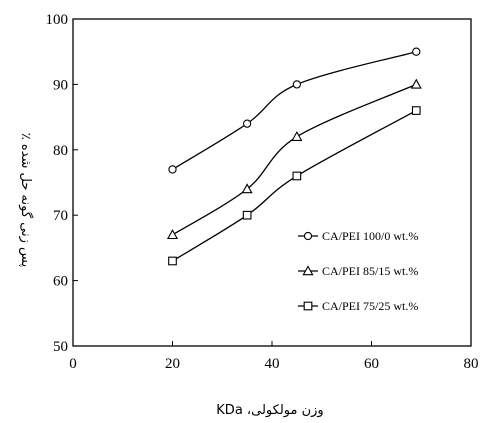 The width and height of the screenshot is (487, 423). What do you see at coordinates (471, 364) in the screenshot?
I see `x-tick-label-4: 80` at bounding box center [471, 364].